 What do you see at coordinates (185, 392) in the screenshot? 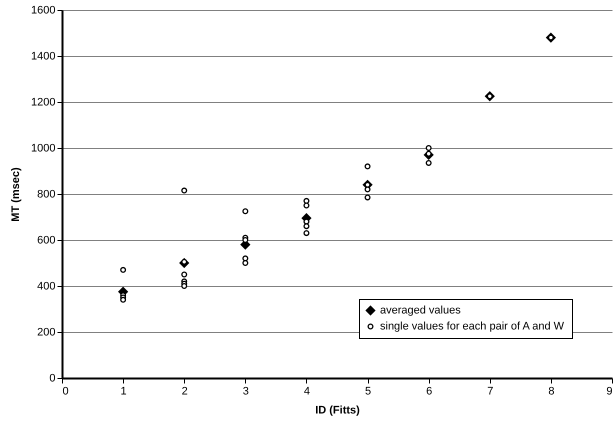
I see `x-tick-label: 2` at bounding box center [185, 392].